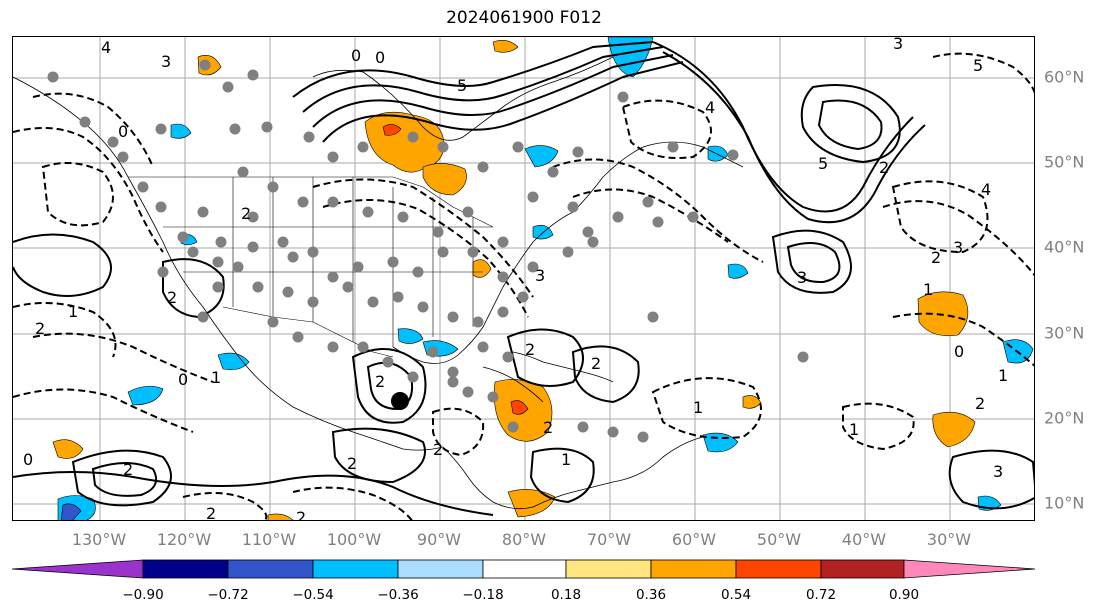 The height and width of the screenshot is (615, 1105). What do you see at coordinates (524, 18) in the screenshot?
I see `map-title: 2024061900 F012` at bounding box center [524, 18].